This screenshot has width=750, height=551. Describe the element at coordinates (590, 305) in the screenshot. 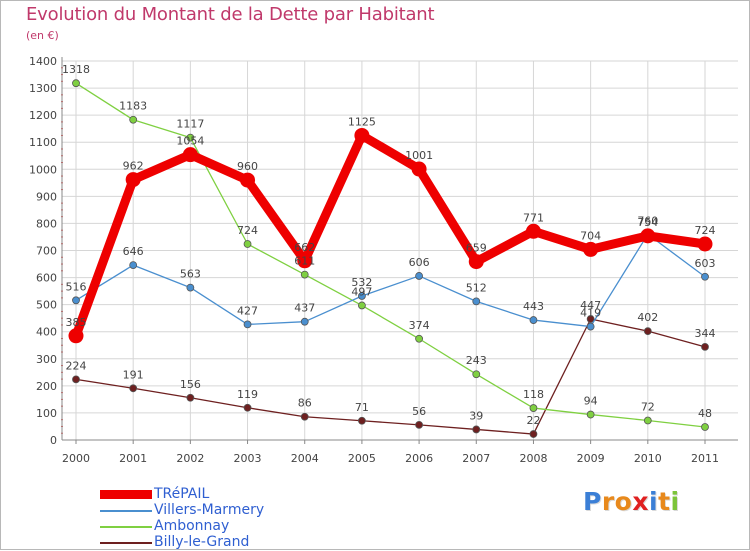

I see `data-label: 447` at that location.